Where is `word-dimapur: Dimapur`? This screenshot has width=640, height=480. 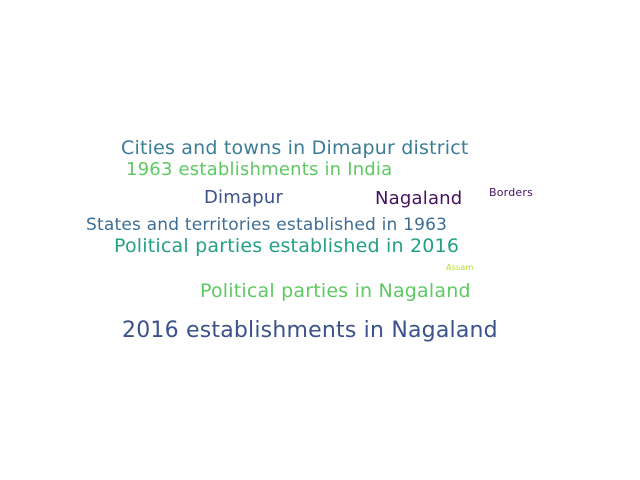
word-dimapur: Dimapur is located at coordinates (244, 197).